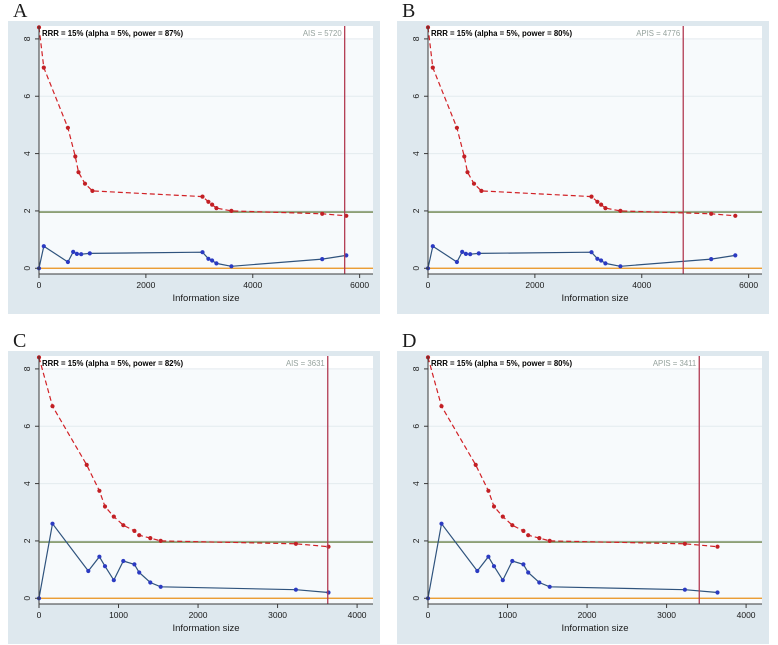 The width and height of the screenshot is (778, 645). What do you see at coordinates (674, 363) in the screenshot?
I see `boundary-label: APIS = 3411` at bounding box center [674, 363].